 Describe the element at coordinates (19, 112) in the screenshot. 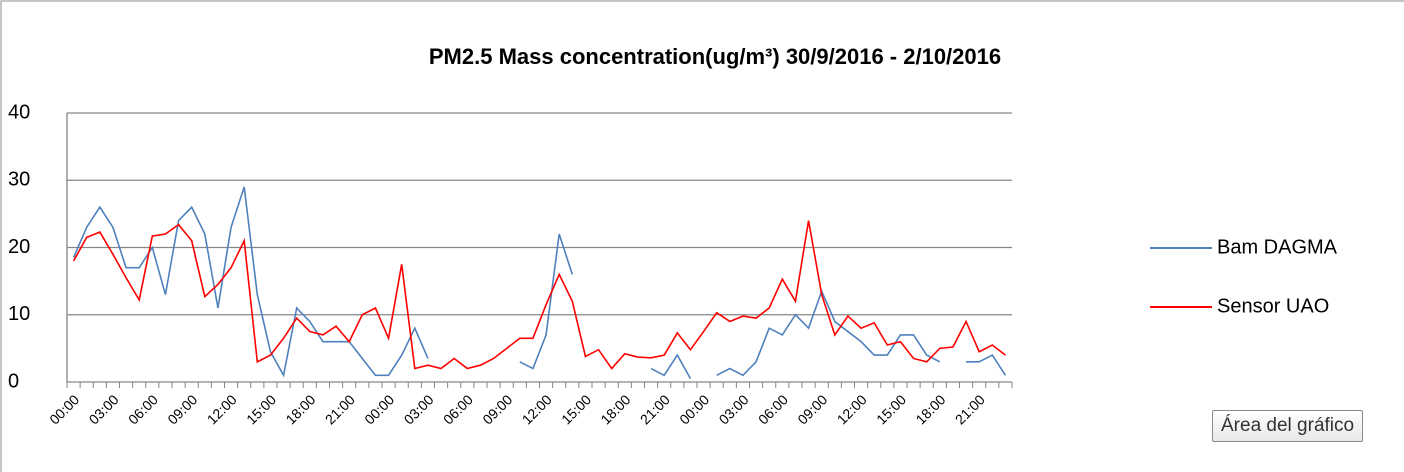

I see `y-tick-label: 40` at that location.